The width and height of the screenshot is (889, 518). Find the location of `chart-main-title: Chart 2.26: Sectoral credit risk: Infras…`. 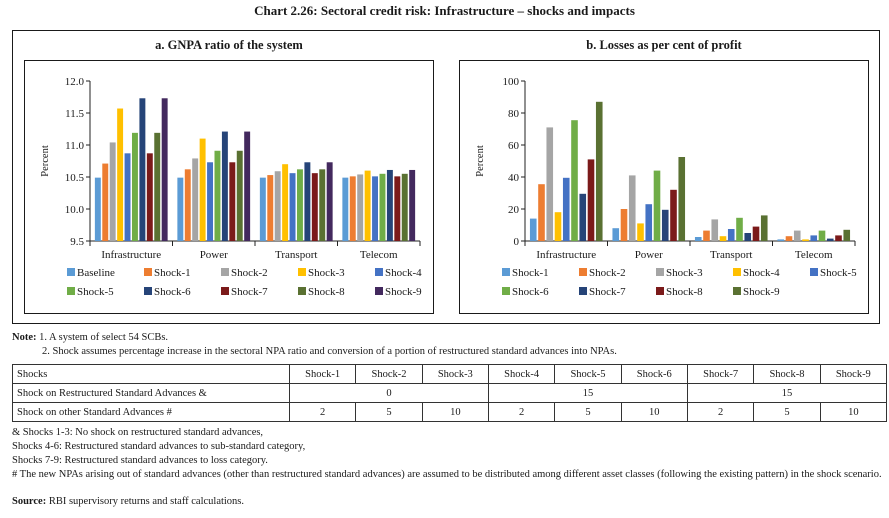

chart-main-title: Chart 2.26: Sectoral credit risk: Infras… is located at coordinates (444, 10).